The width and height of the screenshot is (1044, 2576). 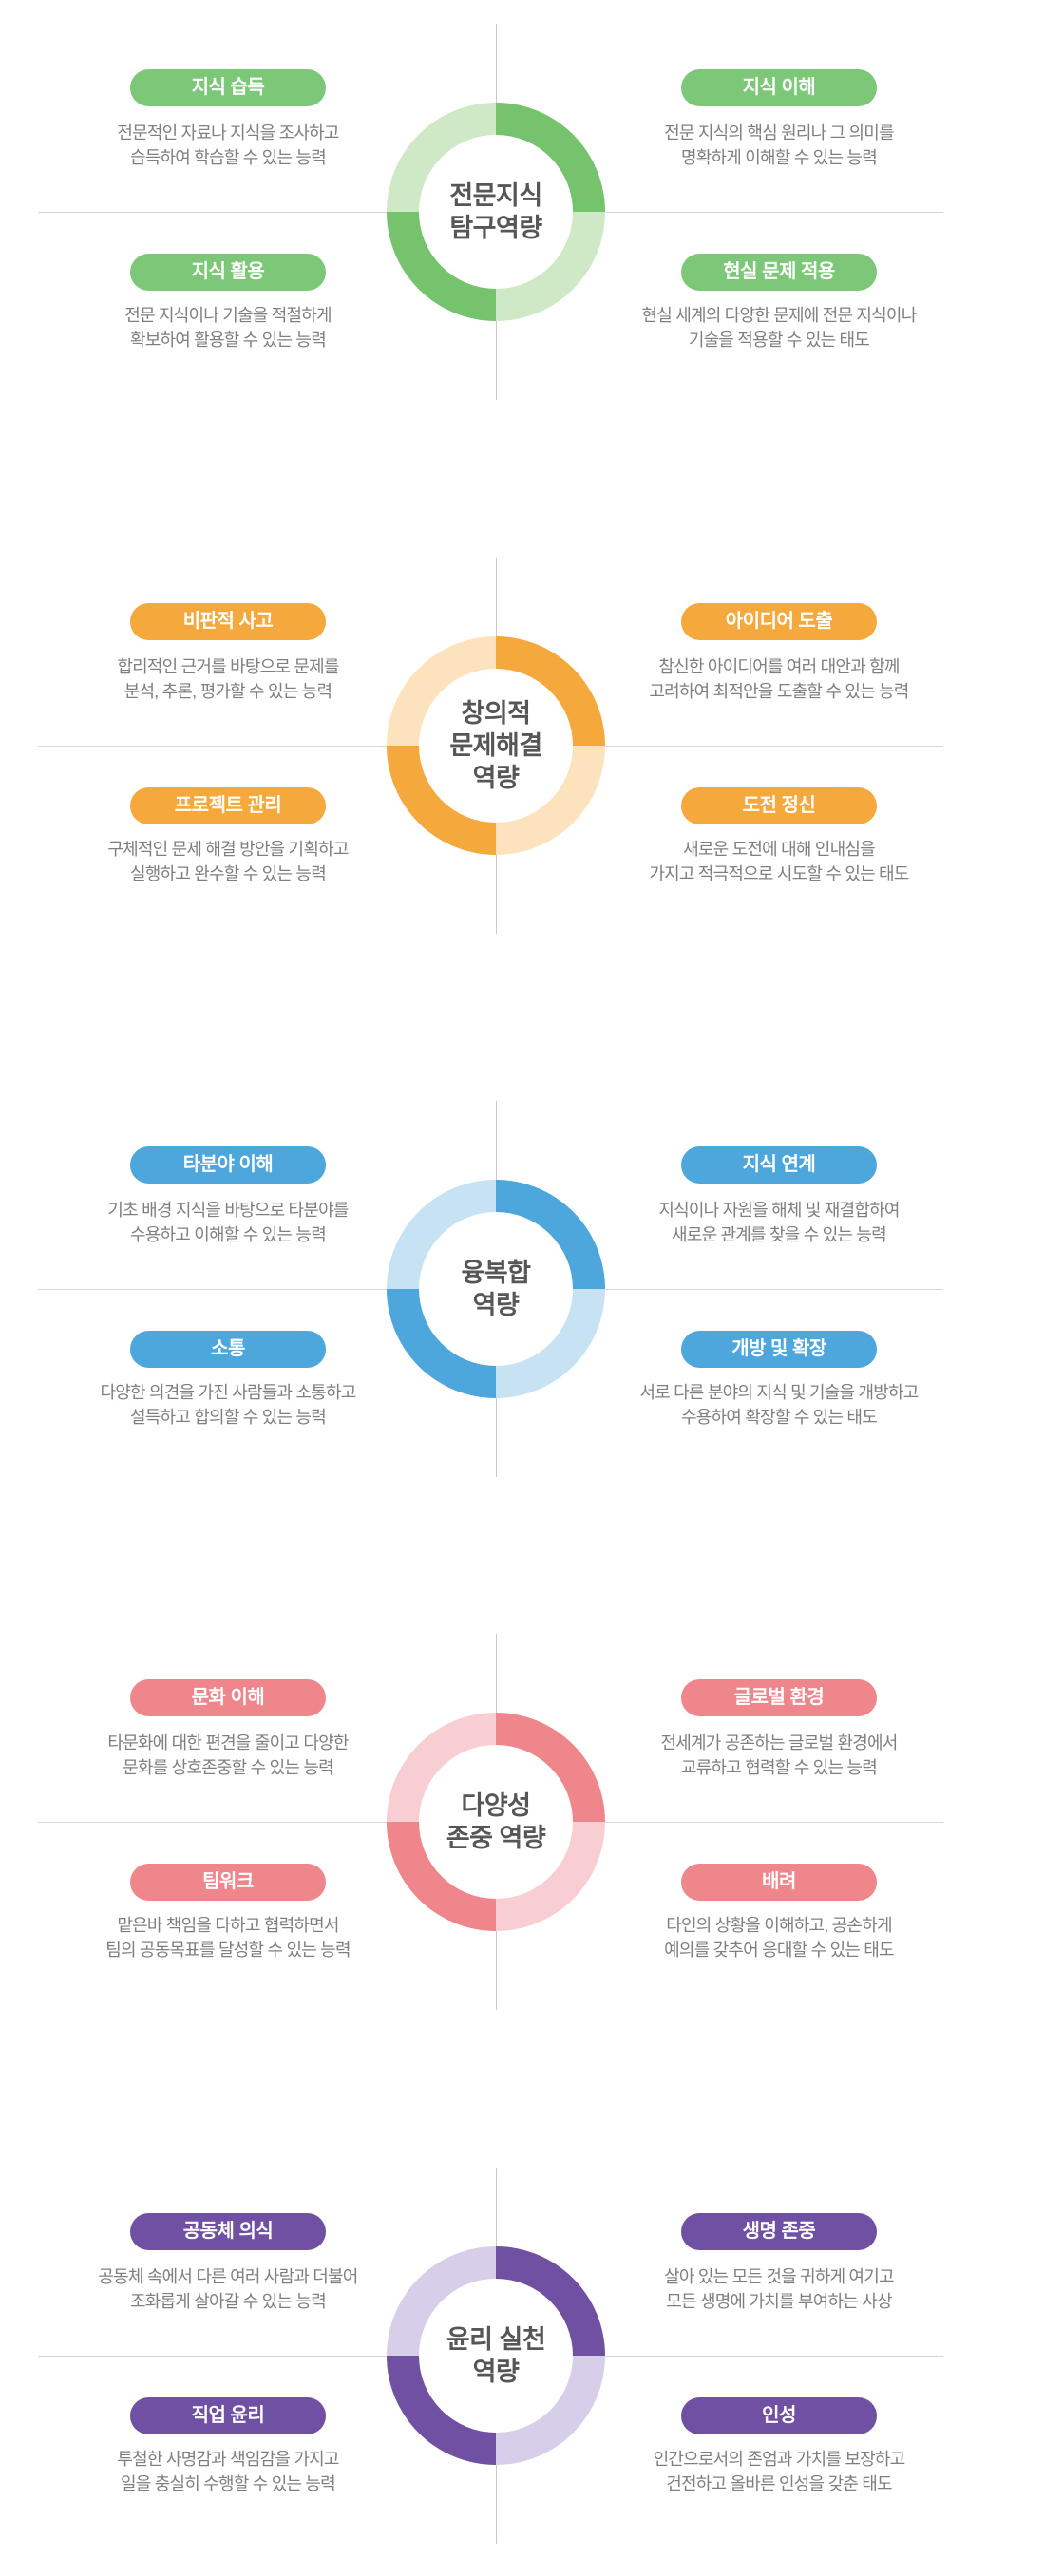 I want to click on item-description: 합리적인 근거를 바탕으로 문제를 분석, 추론, 평가할 수 있는 능력, so click(x=228, y=679).